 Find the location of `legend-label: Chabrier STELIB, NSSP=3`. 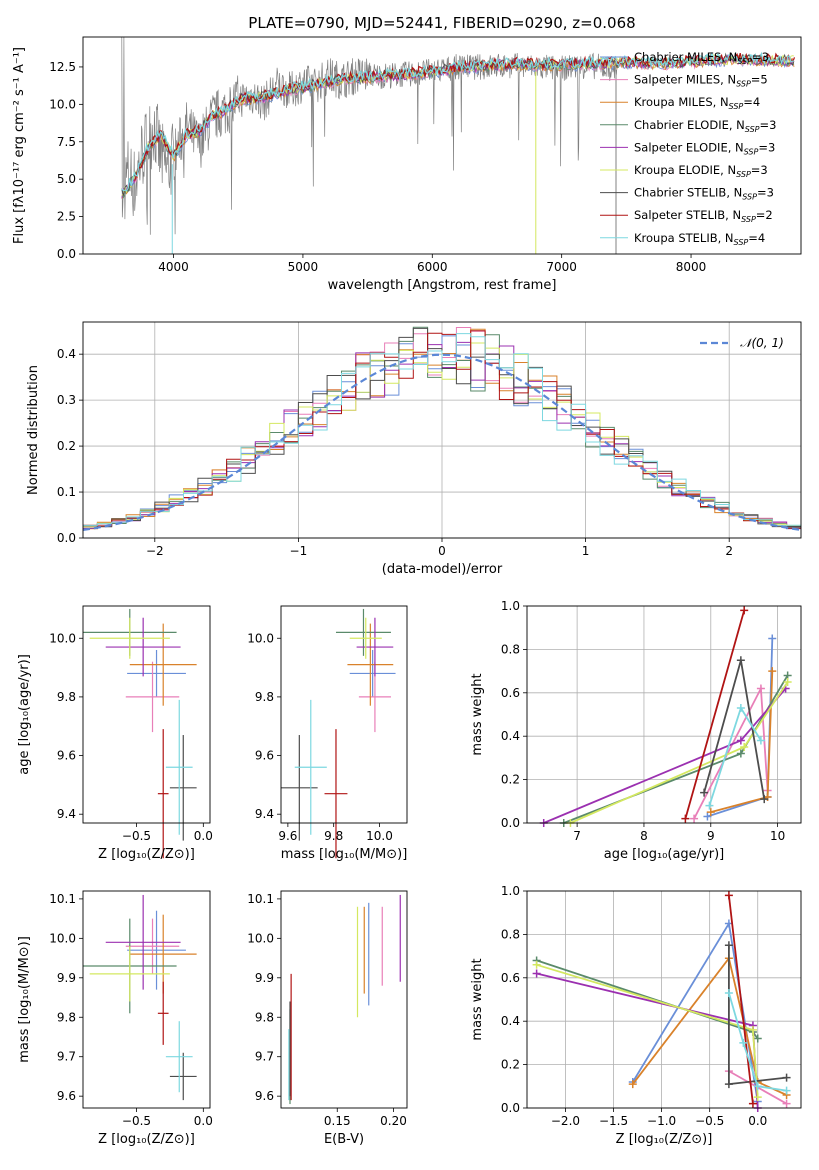

legend-label: Chabrier STELIB, NSSP=3 is located at coordinates (704, 194).